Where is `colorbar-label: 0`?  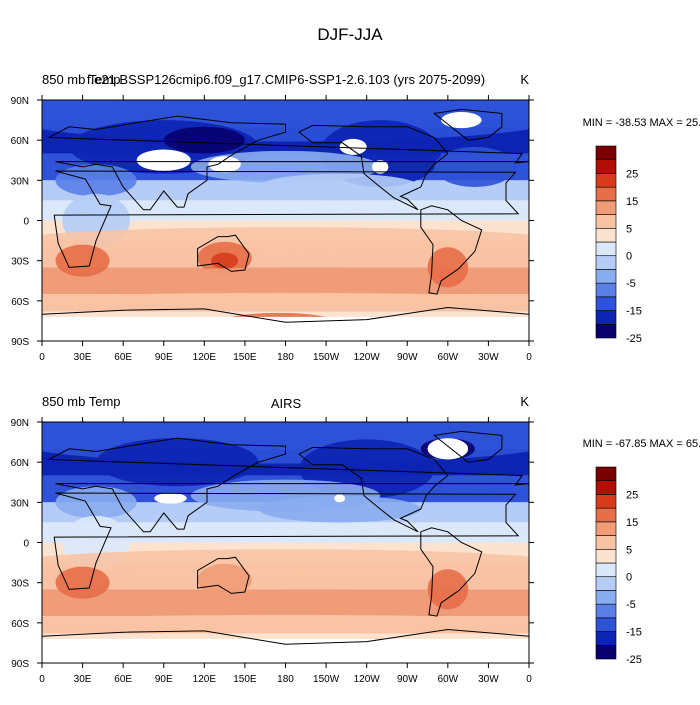
colorbar-label: 0 is located at coordinates (629, 578).